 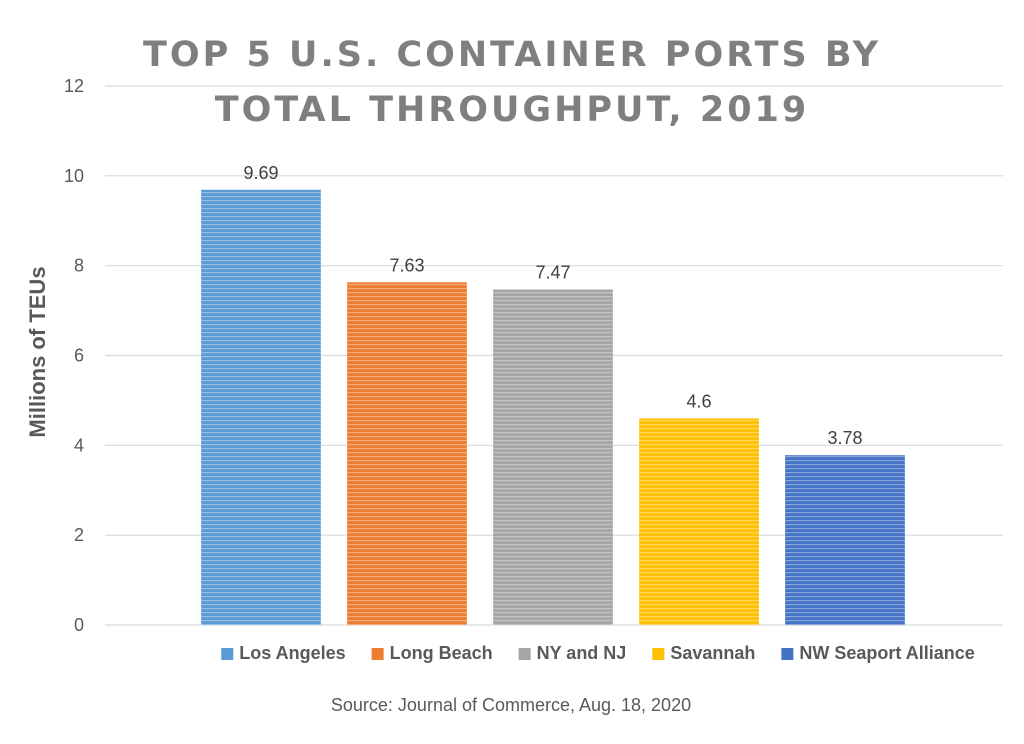 What do you see at coordinates (79, 266) in the screenshot?
I see `y-tick-label: 8` at bounding box center [79, 266].